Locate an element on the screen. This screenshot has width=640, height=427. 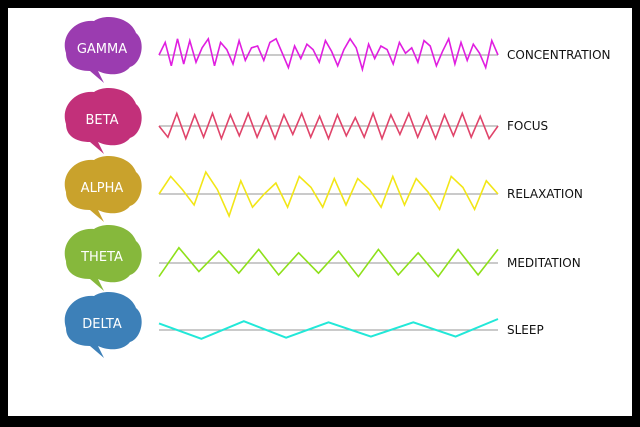
delta-band-label: DELTA is located at coordinates (102, 324).